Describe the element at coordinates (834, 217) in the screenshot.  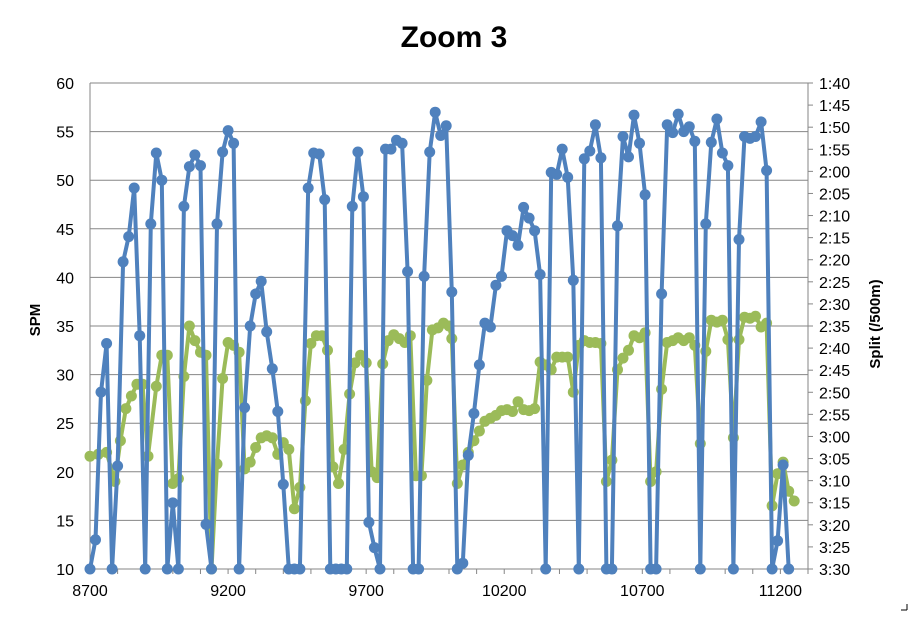
I see `y2-tick-label: 2:10` at that location.